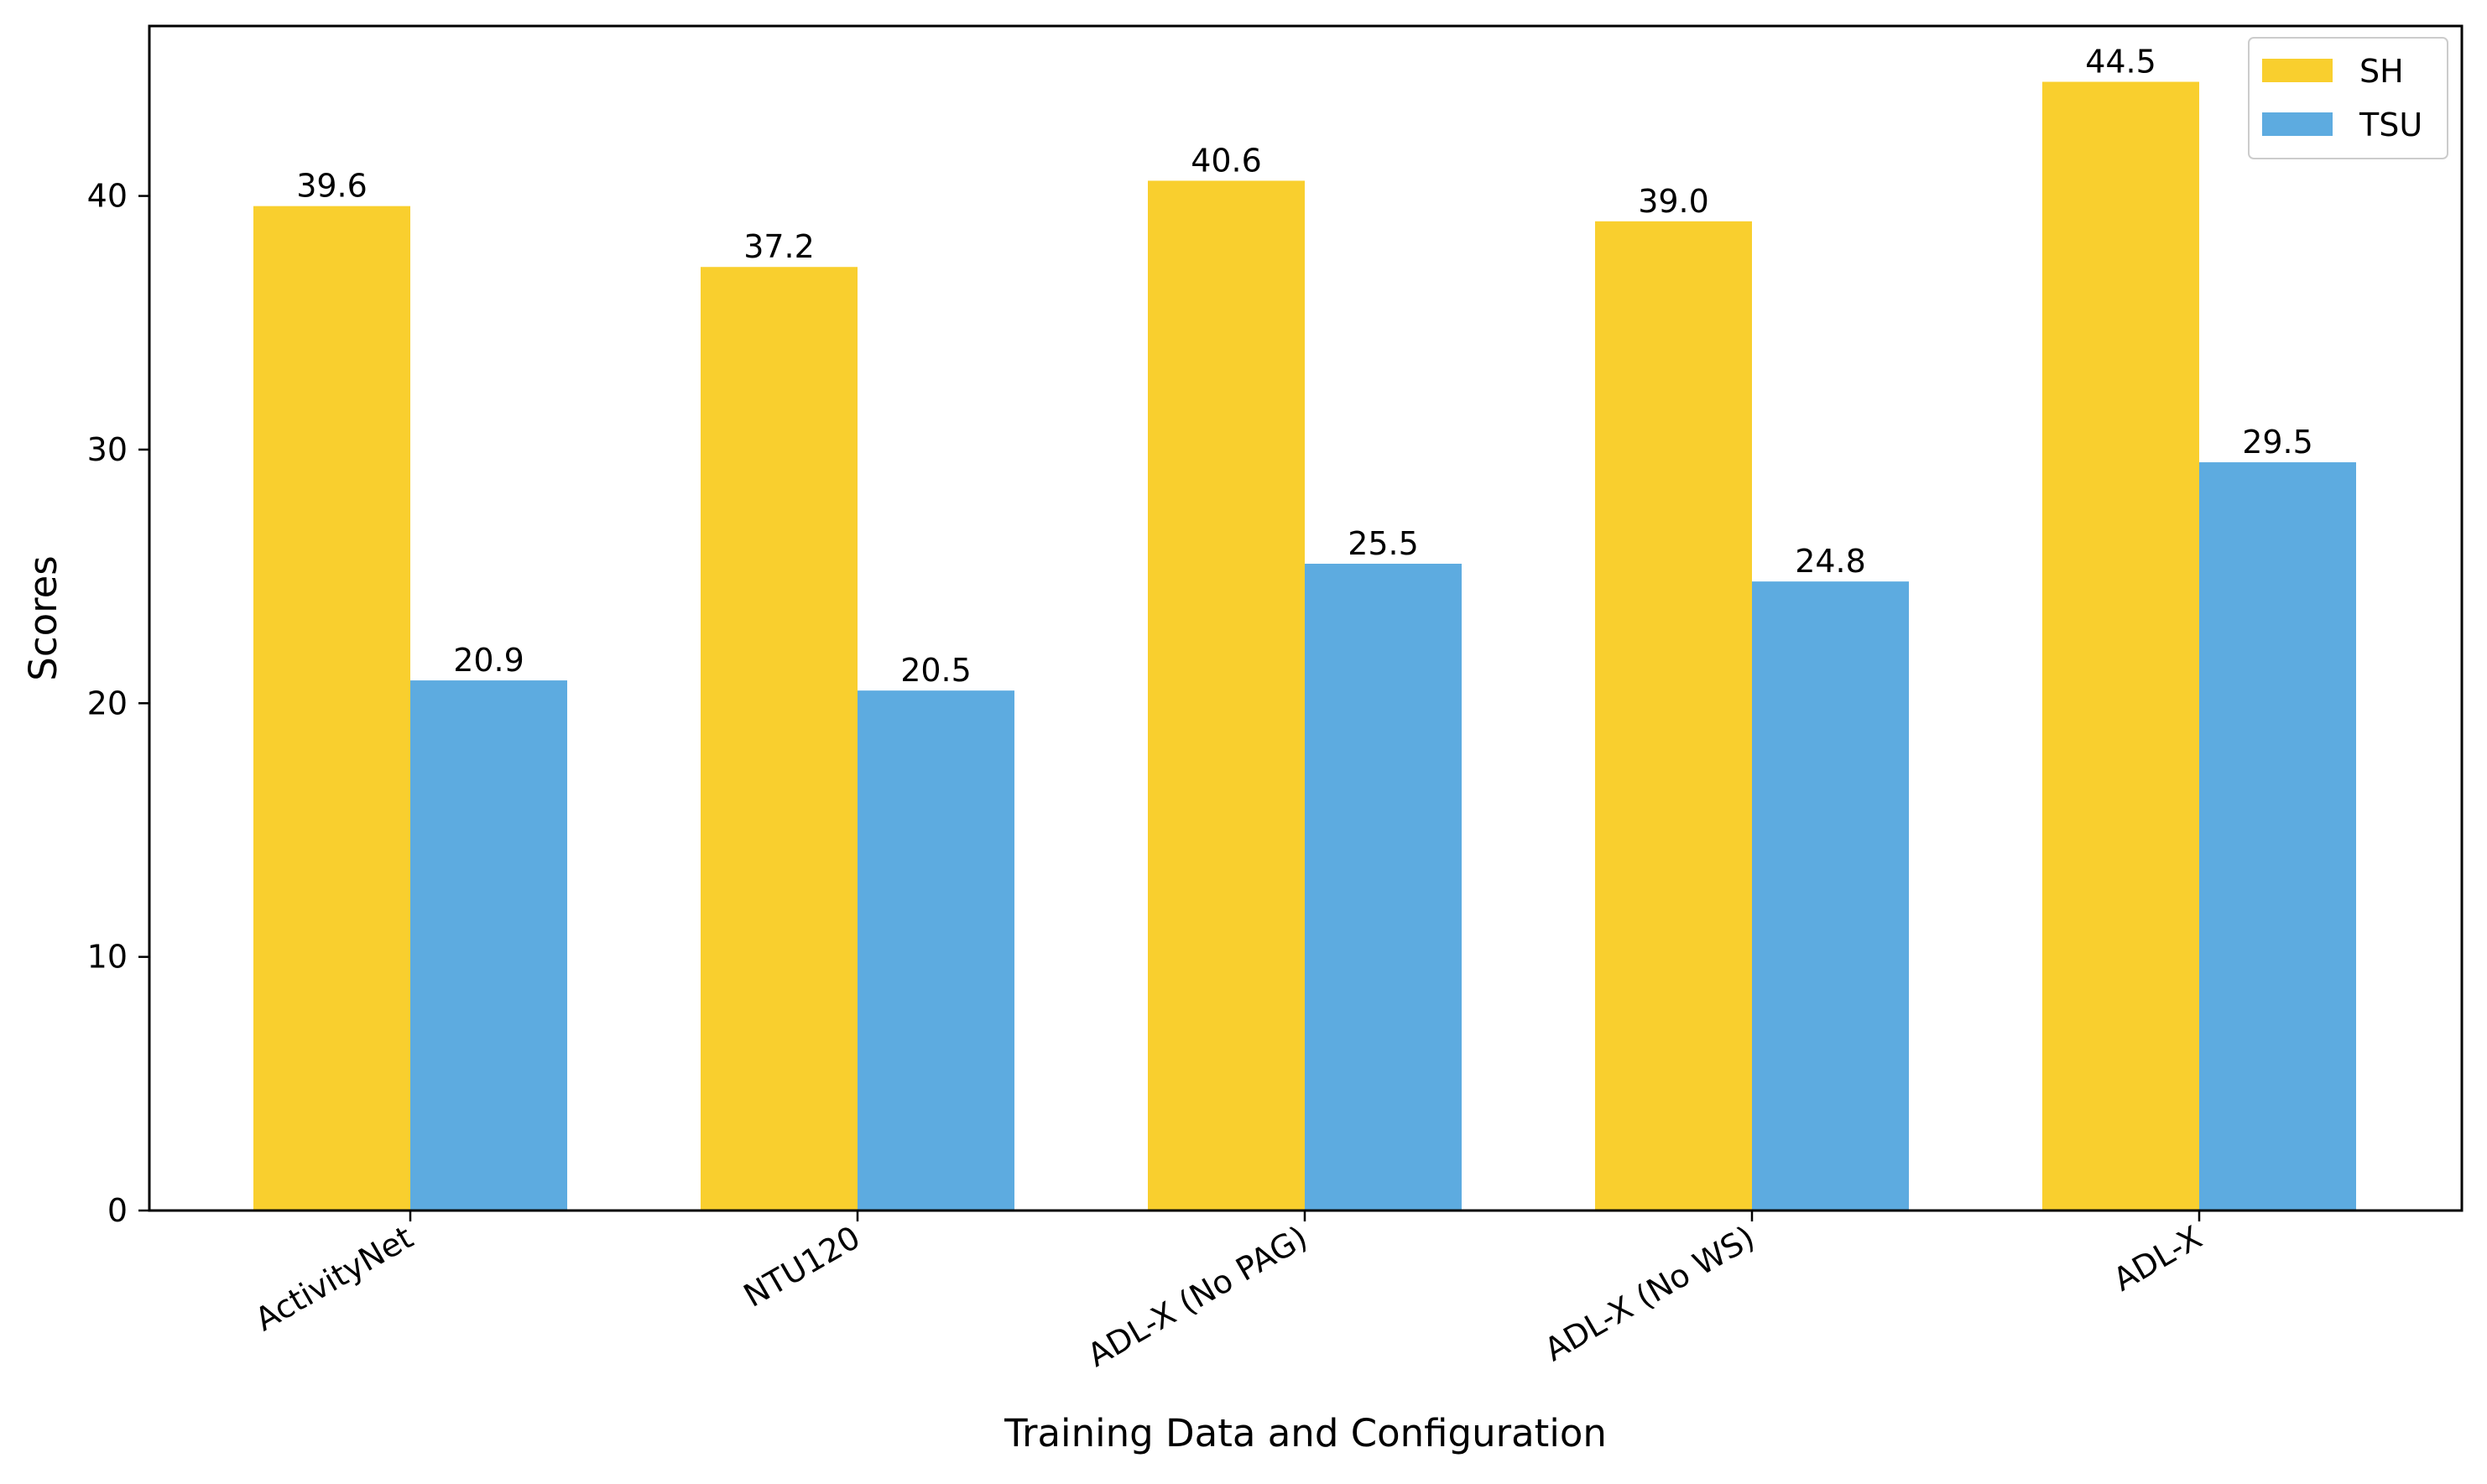  What do you see at coordinates (117, 1210) in the screenshot?
I see `y-tick-label: 0` at bounding box center [117, 1210].